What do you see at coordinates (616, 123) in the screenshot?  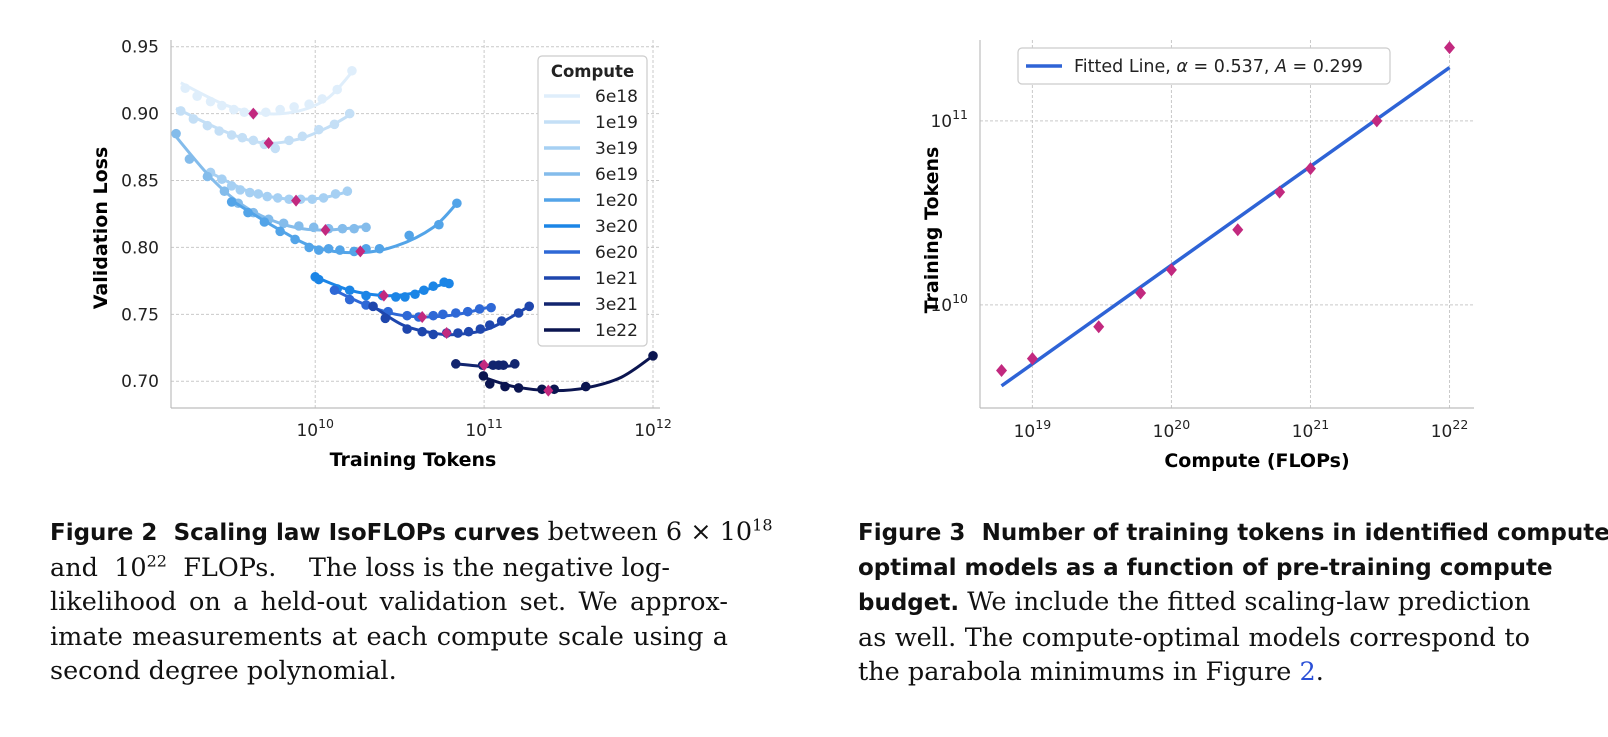 I see `chart2-legend-label-1e19: 1e19` at bounding box center [616, 123].